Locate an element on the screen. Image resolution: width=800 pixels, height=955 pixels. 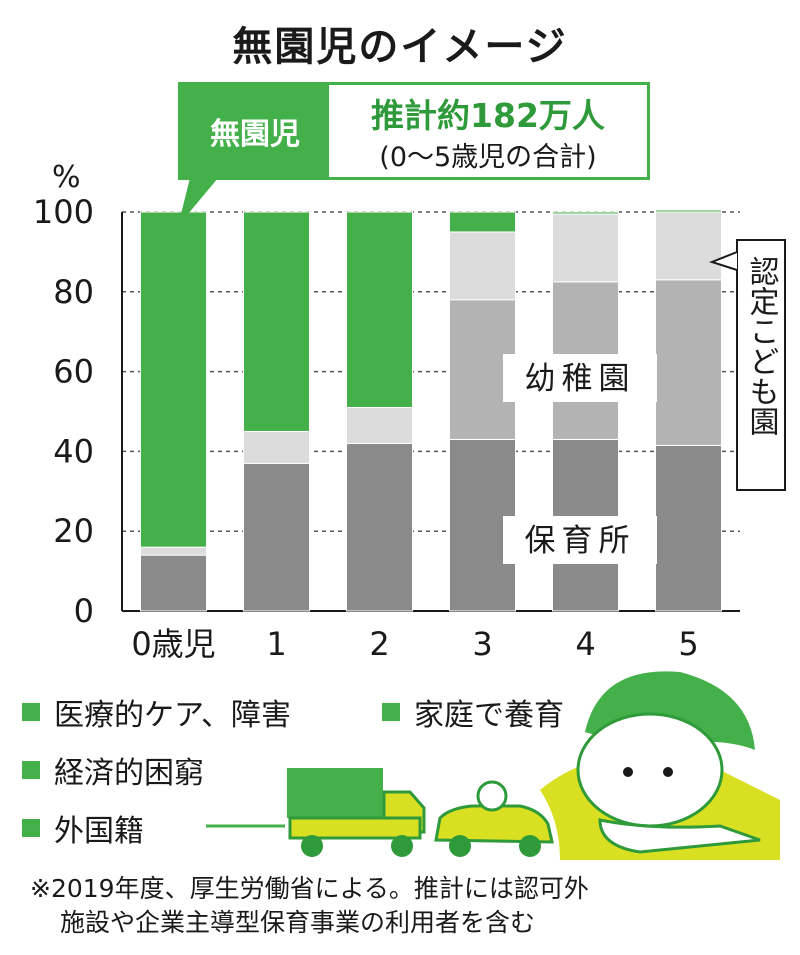
legend-label: 家庭で養育 is located at coordinates (489, 715).